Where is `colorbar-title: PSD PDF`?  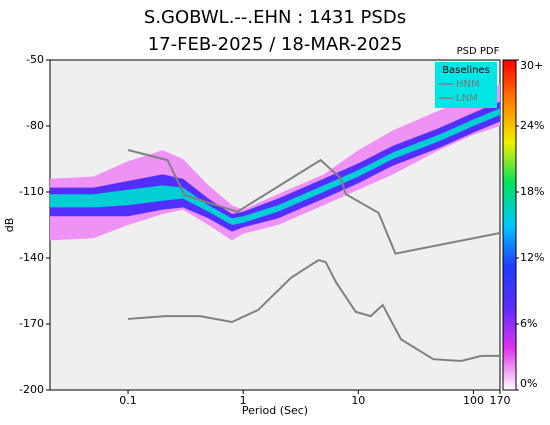
colorbar-title: PSD PDF is located at coordinates (478, 51).